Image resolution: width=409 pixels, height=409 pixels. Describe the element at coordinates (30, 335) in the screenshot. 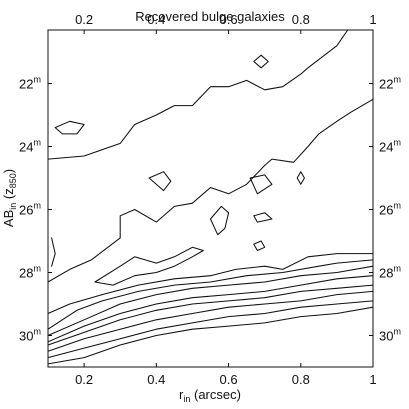

I see `y-tick-label: 30m` at that location.